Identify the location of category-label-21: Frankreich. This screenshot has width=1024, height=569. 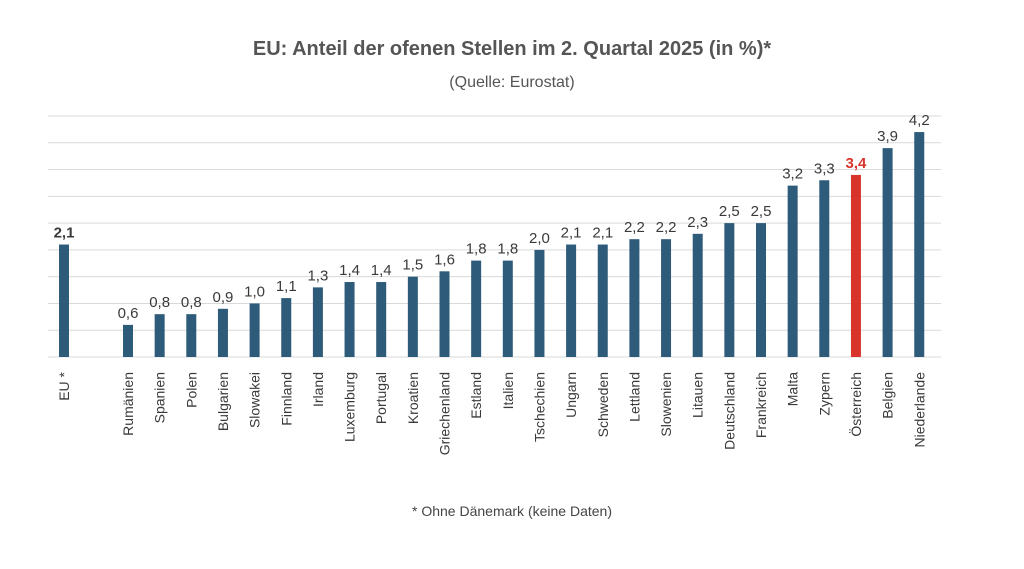
(761, 405).